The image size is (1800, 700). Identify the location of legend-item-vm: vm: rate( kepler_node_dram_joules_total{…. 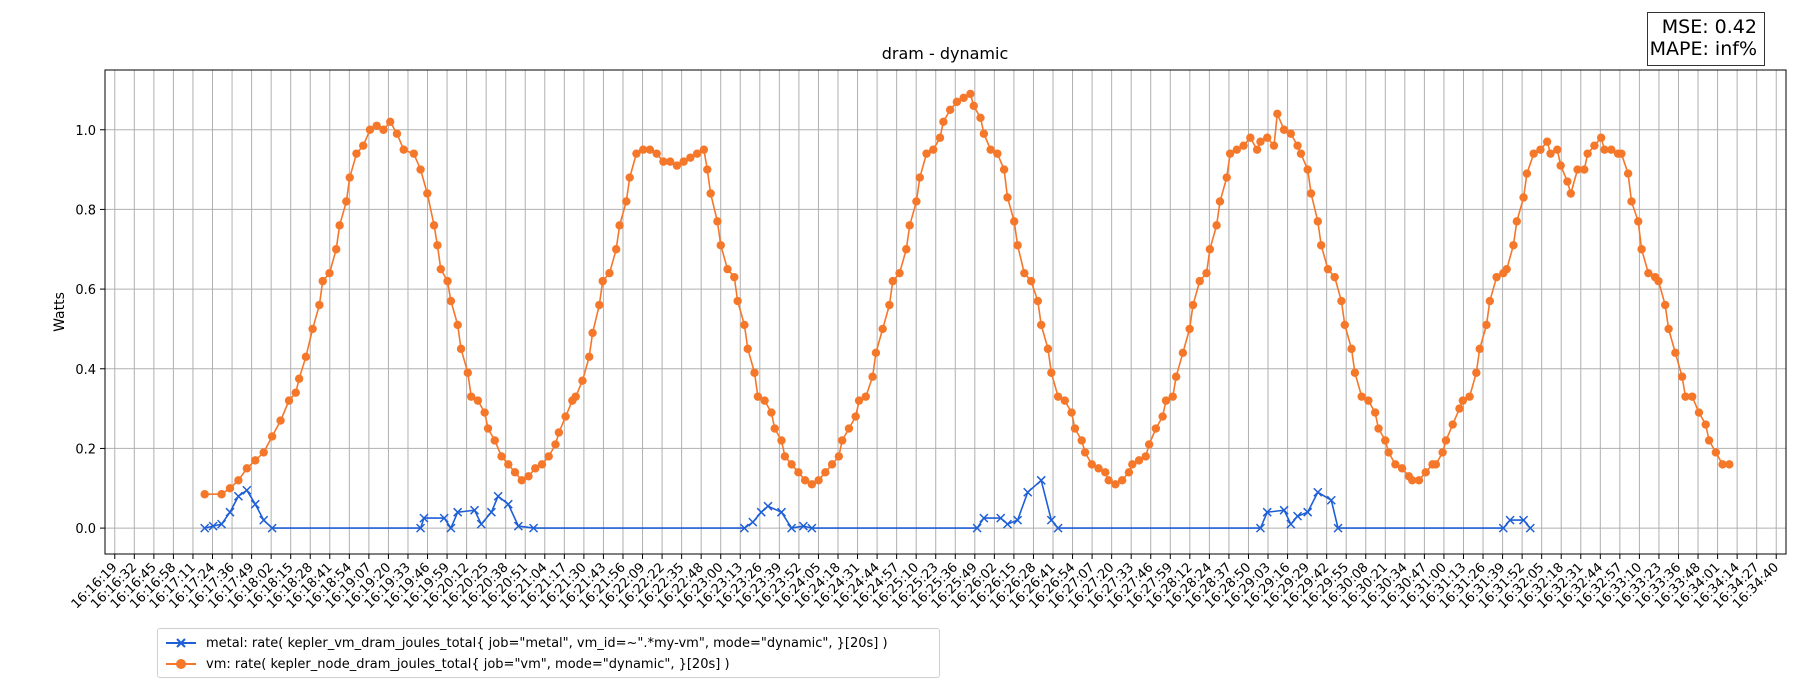
(448, 664).